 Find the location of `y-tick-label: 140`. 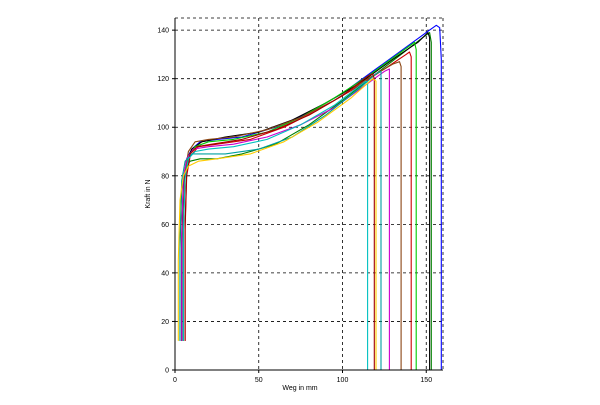

y-tick-label: 140 is located at coordinates (163, 31).